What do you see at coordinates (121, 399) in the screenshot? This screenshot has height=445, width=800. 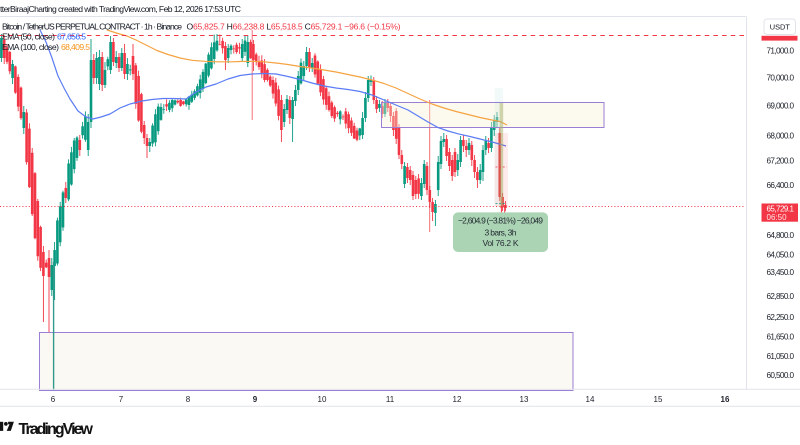 I see `svg-text: 7` at bounding box center [121, 399].